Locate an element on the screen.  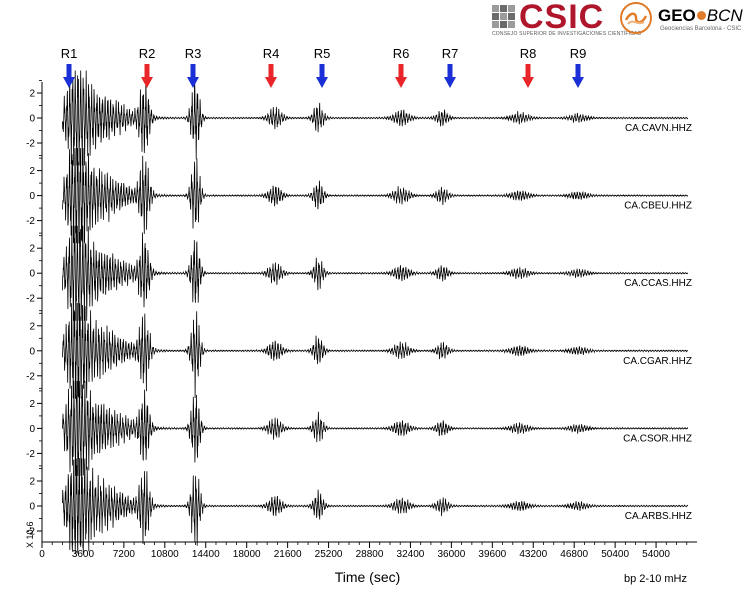
geobcn-subtitle: Geociencias Barcelona - CSIC is located at coordinates (701, 29).